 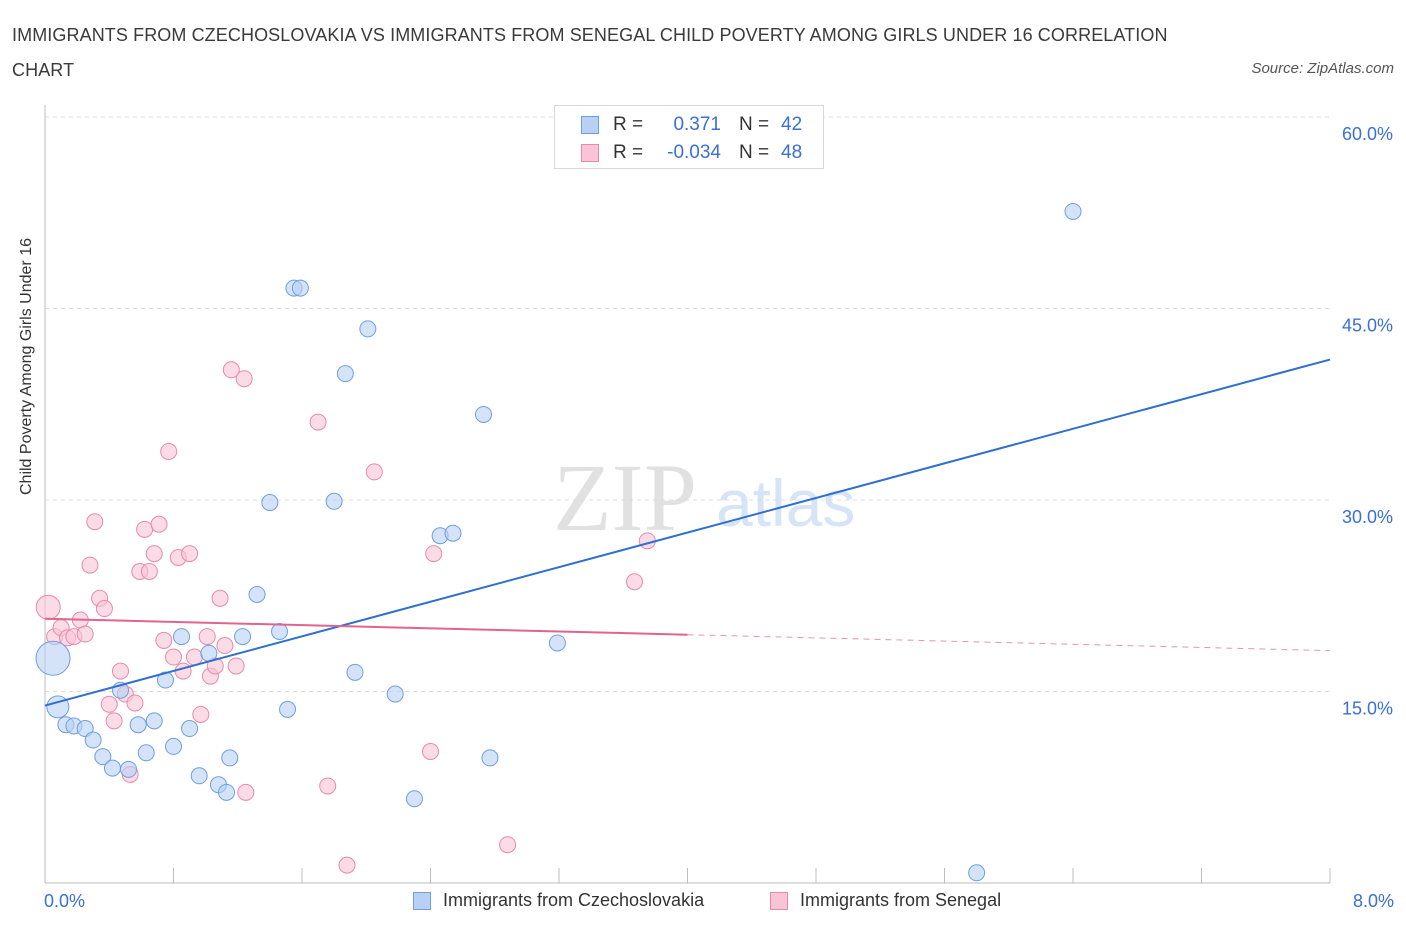 I want to click on source-label: Source: ZipAtlas.com, so click(x=1322, y=68).